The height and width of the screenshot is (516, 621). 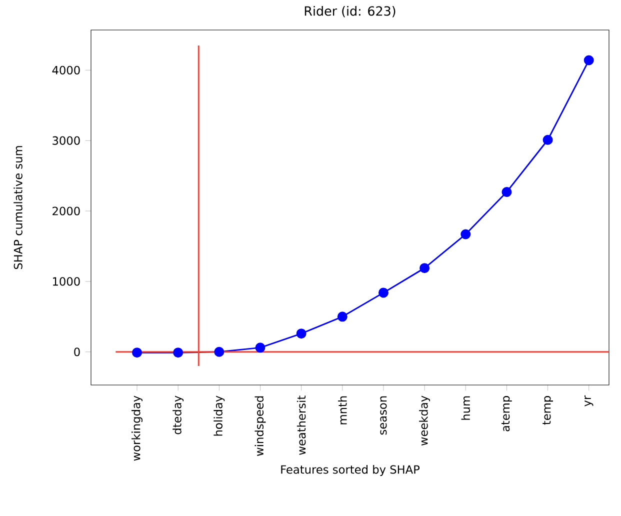 I want to click on x-tick-label: dteday, so click(x=178, y=415).